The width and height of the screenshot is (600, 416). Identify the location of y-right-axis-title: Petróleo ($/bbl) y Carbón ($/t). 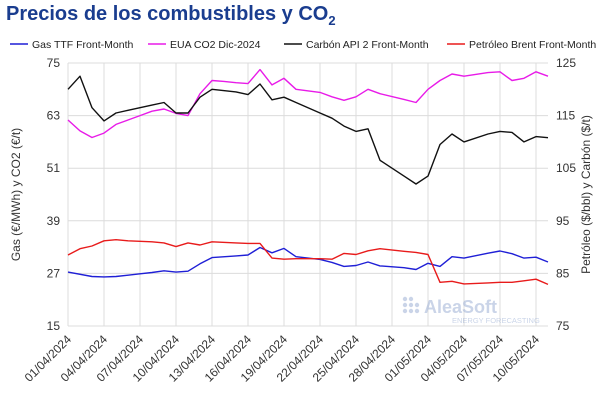
(586, 194).